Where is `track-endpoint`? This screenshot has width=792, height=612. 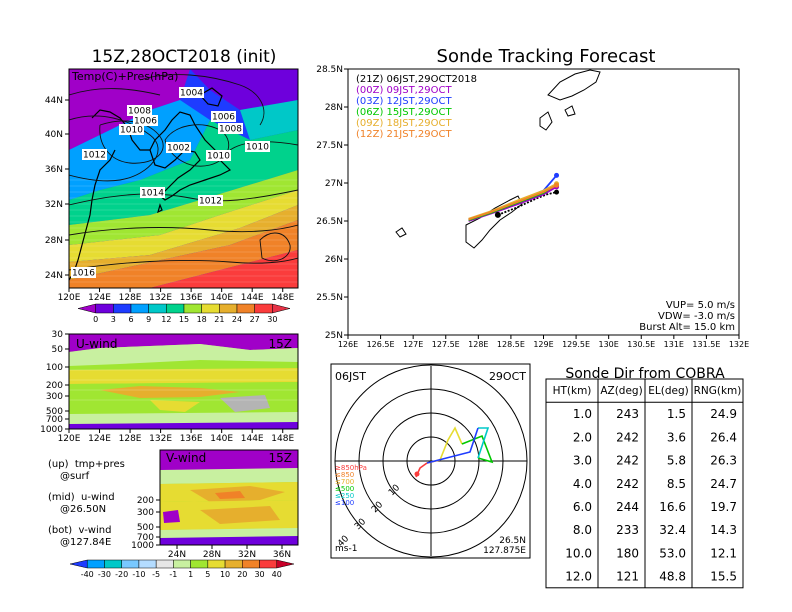
track-endpoint is located at coordinates (557, 175).